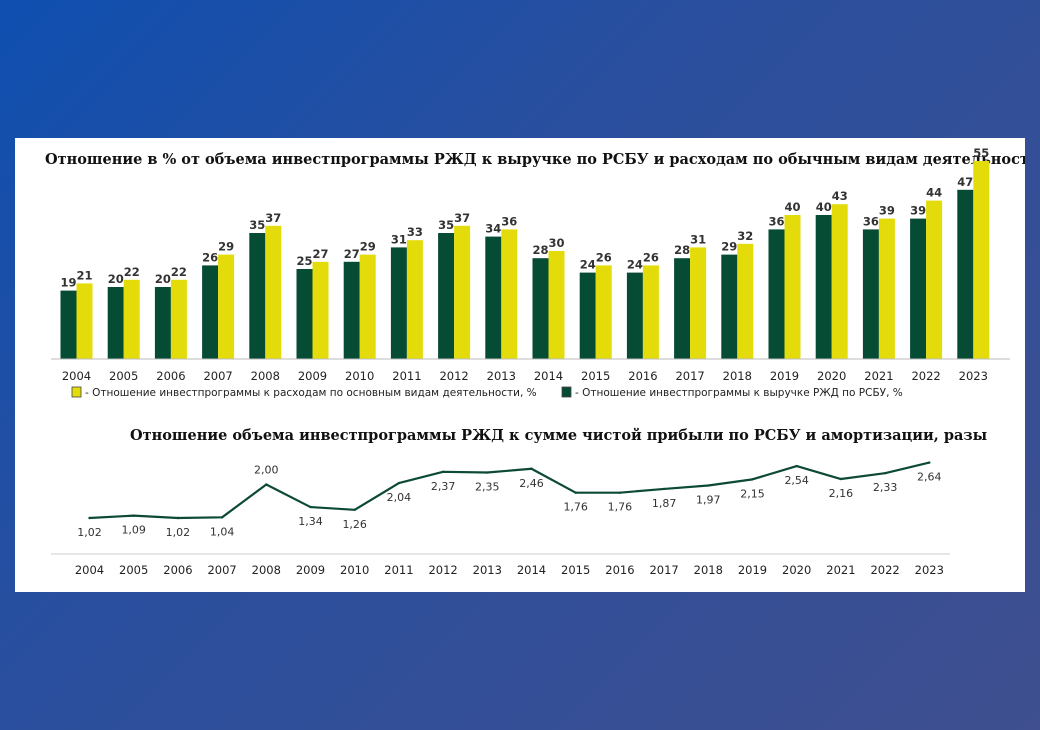 Image resolution: width=1040 pixels, height=730 pixels. Describe the element at coordinates (89, 570) in the screenshot. I see `x-tick-label: 2004` at that location.